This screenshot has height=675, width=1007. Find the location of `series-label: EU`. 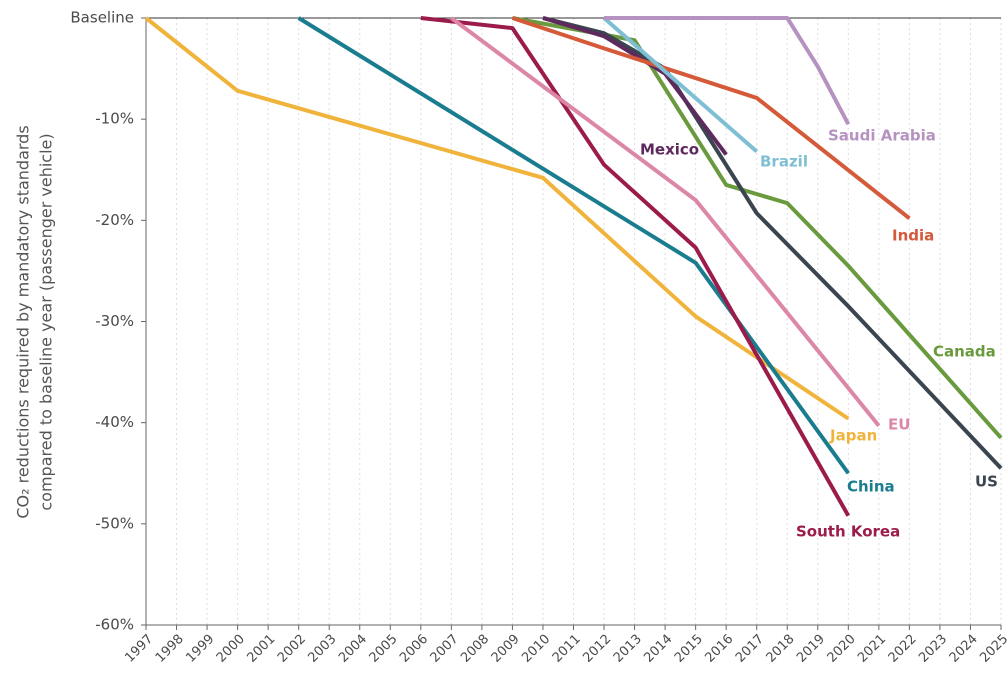

series-label: EU is located at coordinates (899, 425).